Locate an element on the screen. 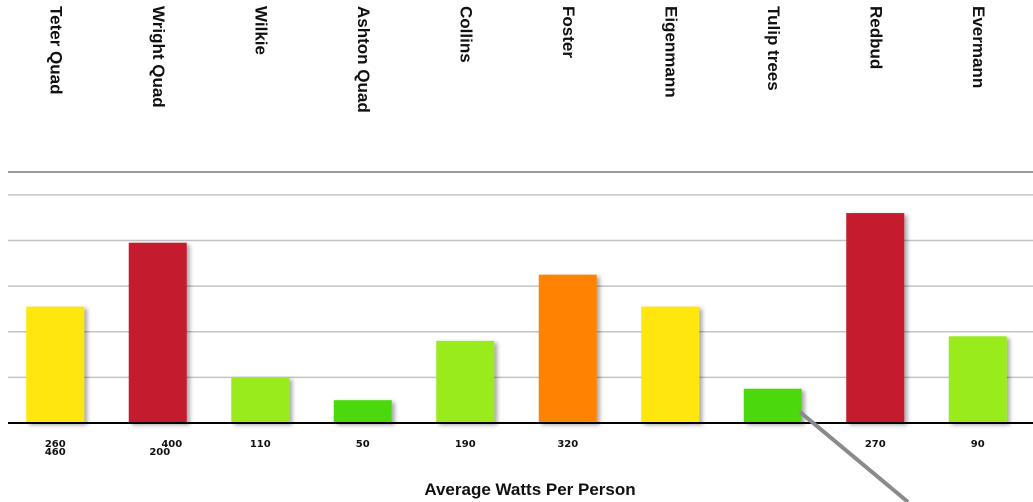  category-label: Wilkie is located at coordinates (260, 30).